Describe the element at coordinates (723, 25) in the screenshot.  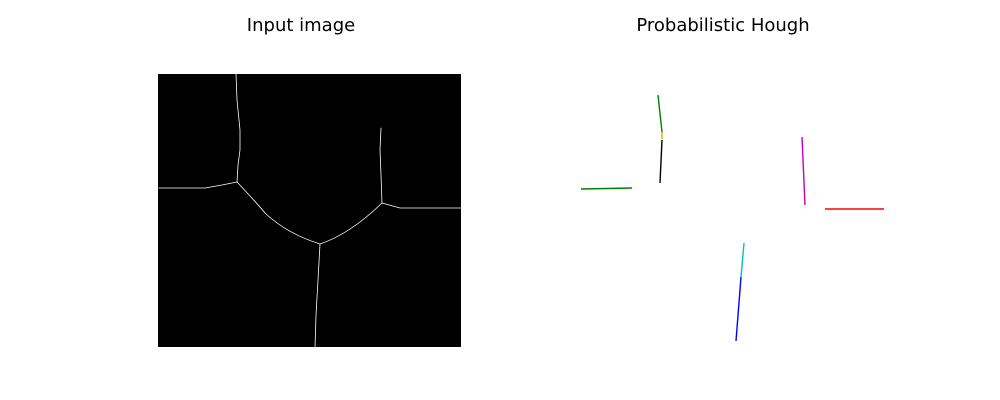
I see `hough-title: Probabilistic Hough` at that location.